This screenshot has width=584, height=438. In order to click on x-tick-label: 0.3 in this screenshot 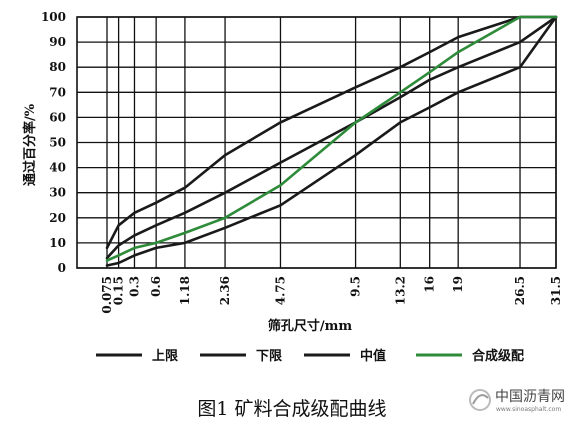, I will do `click(134, 286)`.